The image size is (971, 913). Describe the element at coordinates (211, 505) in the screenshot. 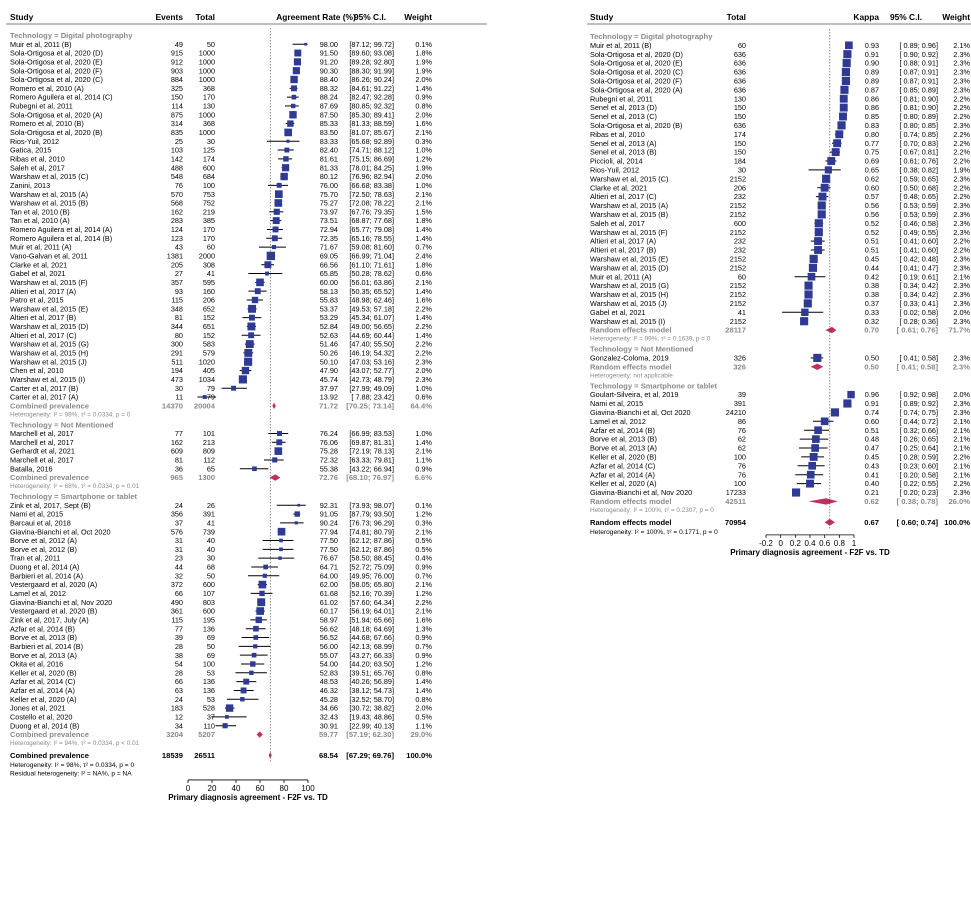

I see `study-total: 26` at that location.